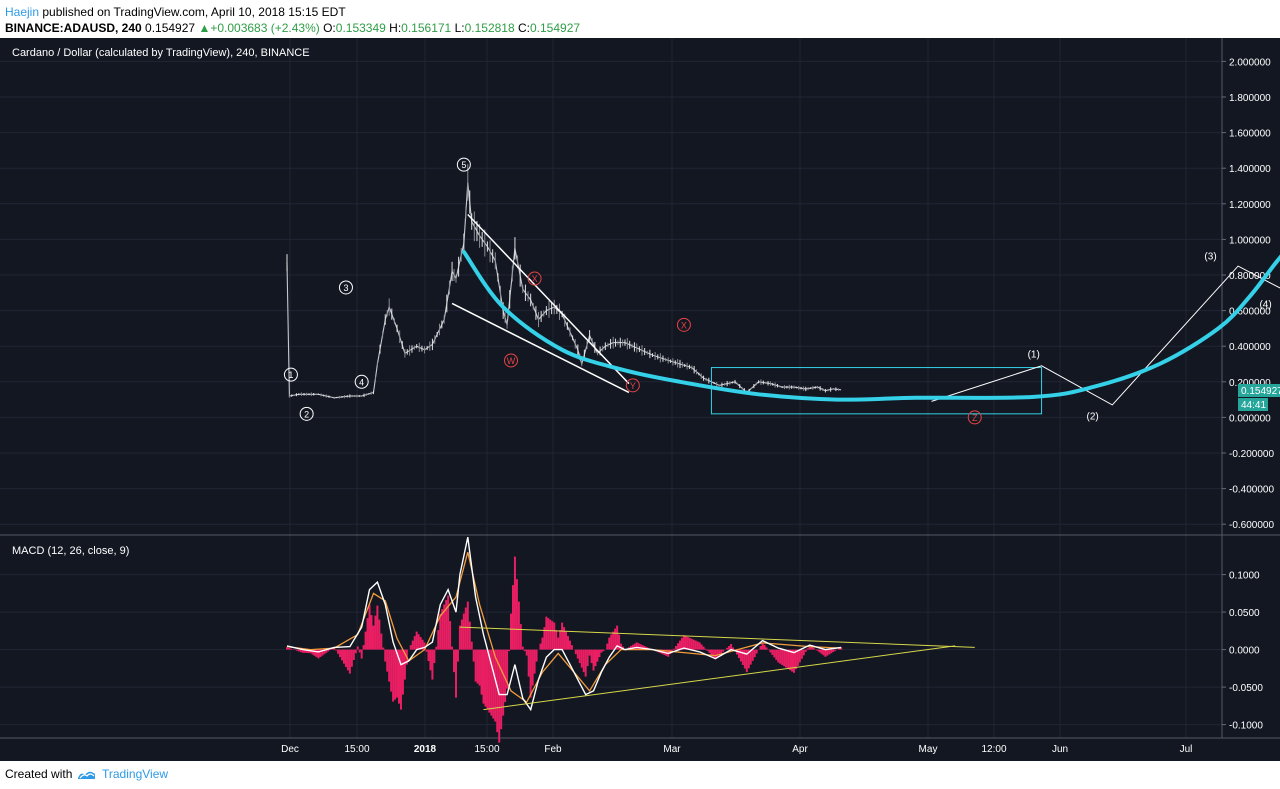 Image resolution: width=1280 pixels, height=789 pixels. What do you see at coordinates (1034, 354) in the screenshot?
I see `projected-wave-label: (1)` at bounding box center [1034, 354].